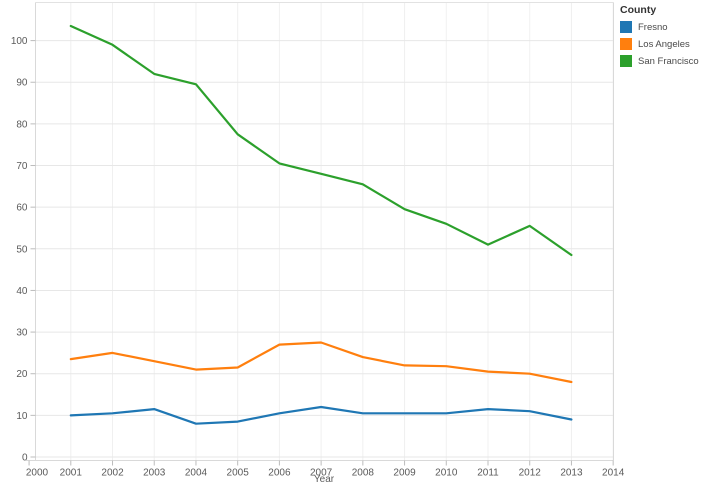  Describe the element at coordinates (22, 374) in the screenshot. I see `y-tick-label-20: 20` at that location.